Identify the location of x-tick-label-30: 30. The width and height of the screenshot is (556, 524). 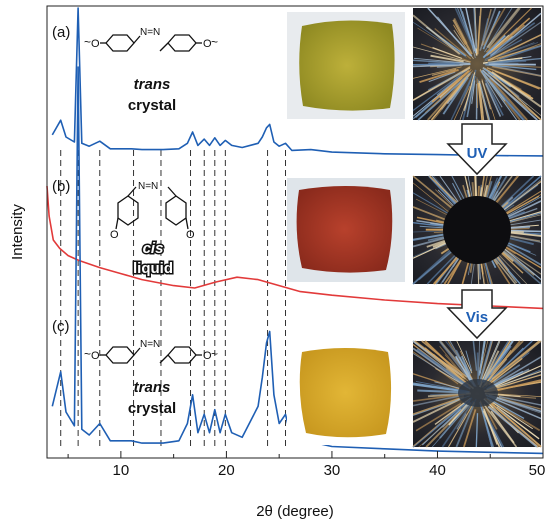
(332, 470).